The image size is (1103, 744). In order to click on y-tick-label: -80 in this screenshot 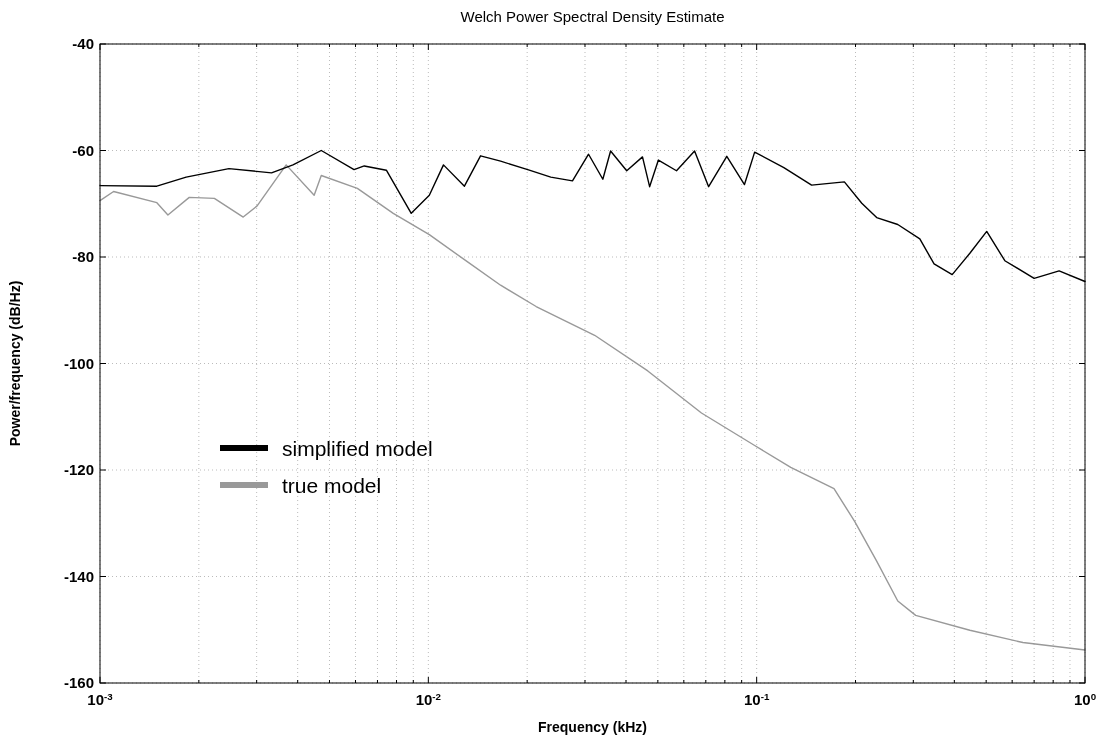, I will do `click(83, 256)`.